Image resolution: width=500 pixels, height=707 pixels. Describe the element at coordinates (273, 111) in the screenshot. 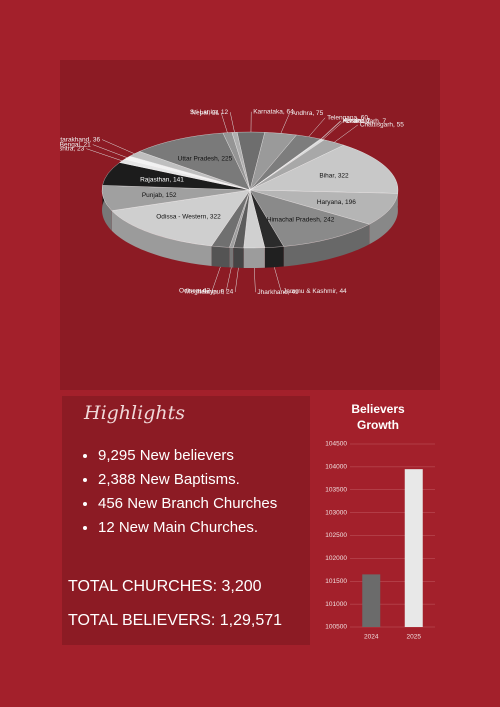

I see `data-label: Karnataka, 64` at that location.